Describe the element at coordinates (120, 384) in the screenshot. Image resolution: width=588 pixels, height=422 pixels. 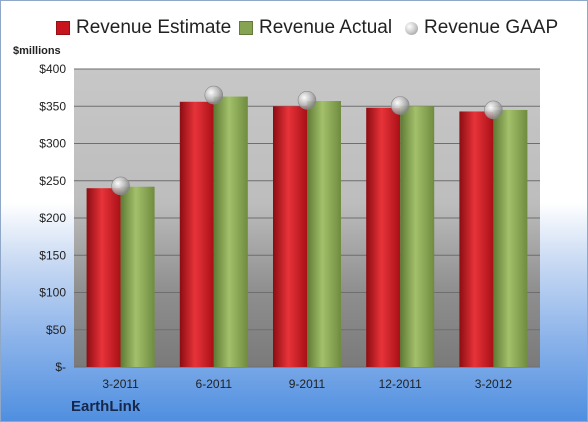
I see `x-tick-label: 3-2011` at that location.